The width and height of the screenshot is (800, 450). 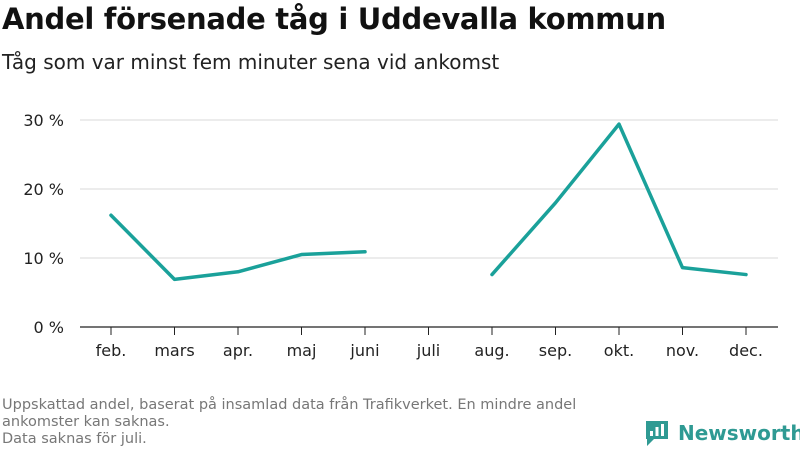 I want to click on newsworthy-logo-icon, so click(x=657, y=433).